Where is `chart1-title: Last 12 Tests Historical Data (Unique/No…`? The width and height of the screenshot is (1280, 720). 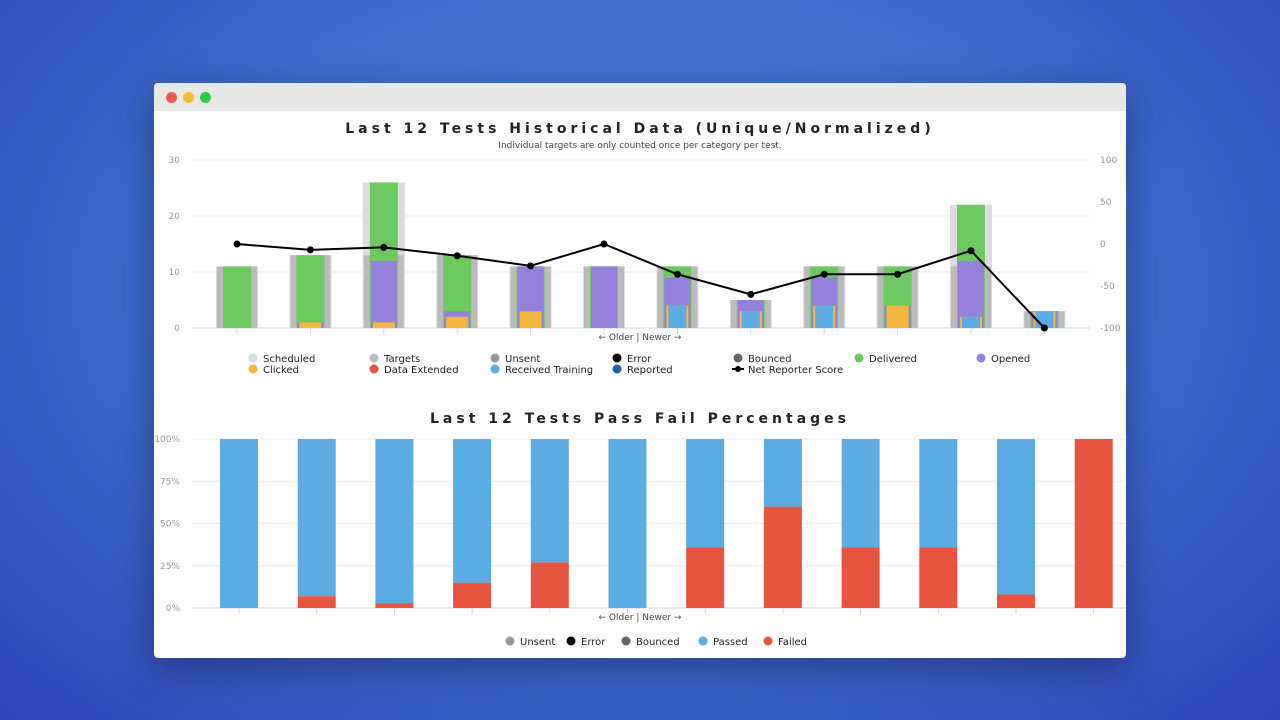
chart1-title: Last 12 Tests Historical Data (Unique/No… is located at coordinates (639, 129).